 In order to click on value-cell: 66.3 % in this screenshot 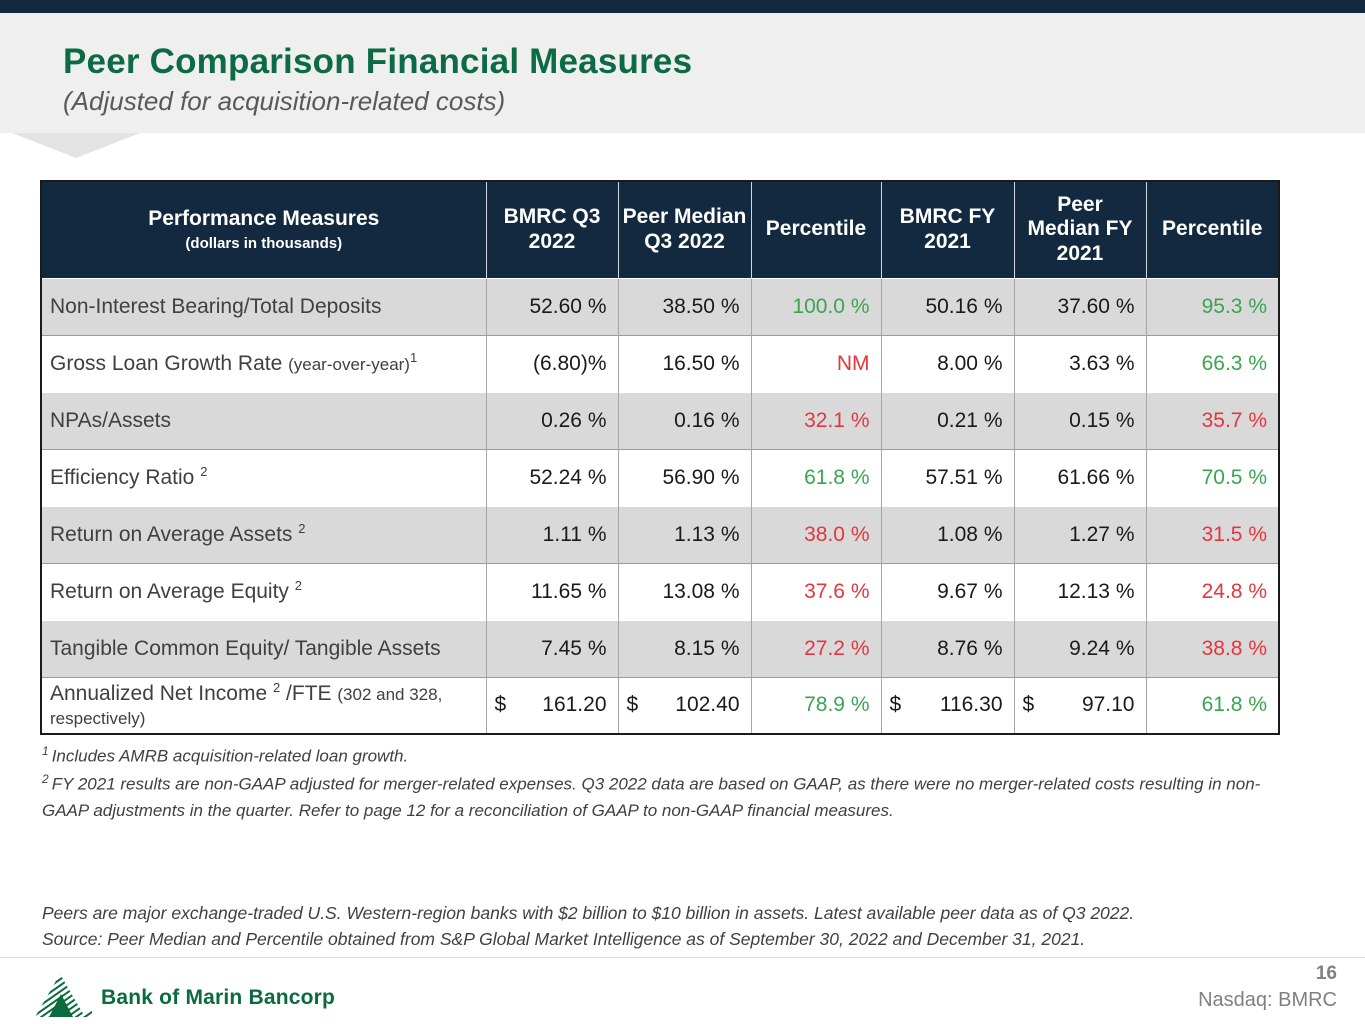, I will do `click(1212, 363)`.